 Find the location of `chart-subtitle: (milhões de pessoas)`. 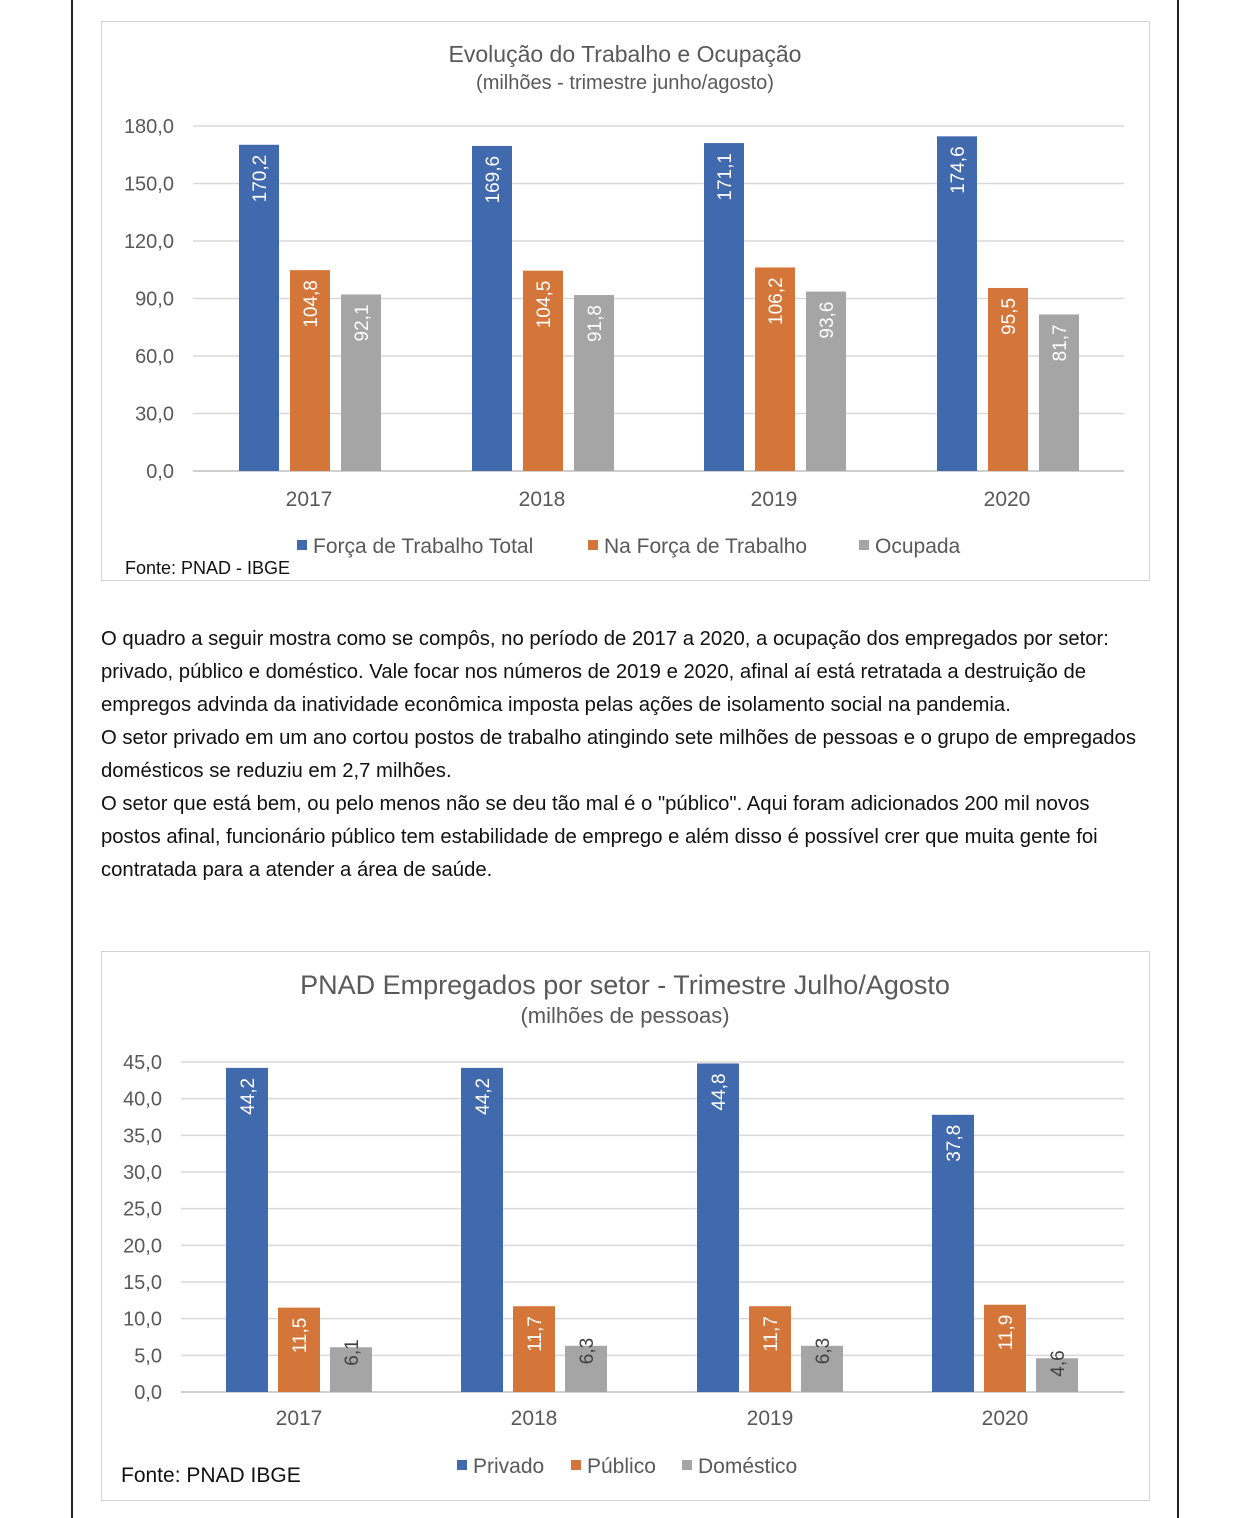

chart-subtitle: (milhões de pessoas) is located at coordinates (624, 1015).